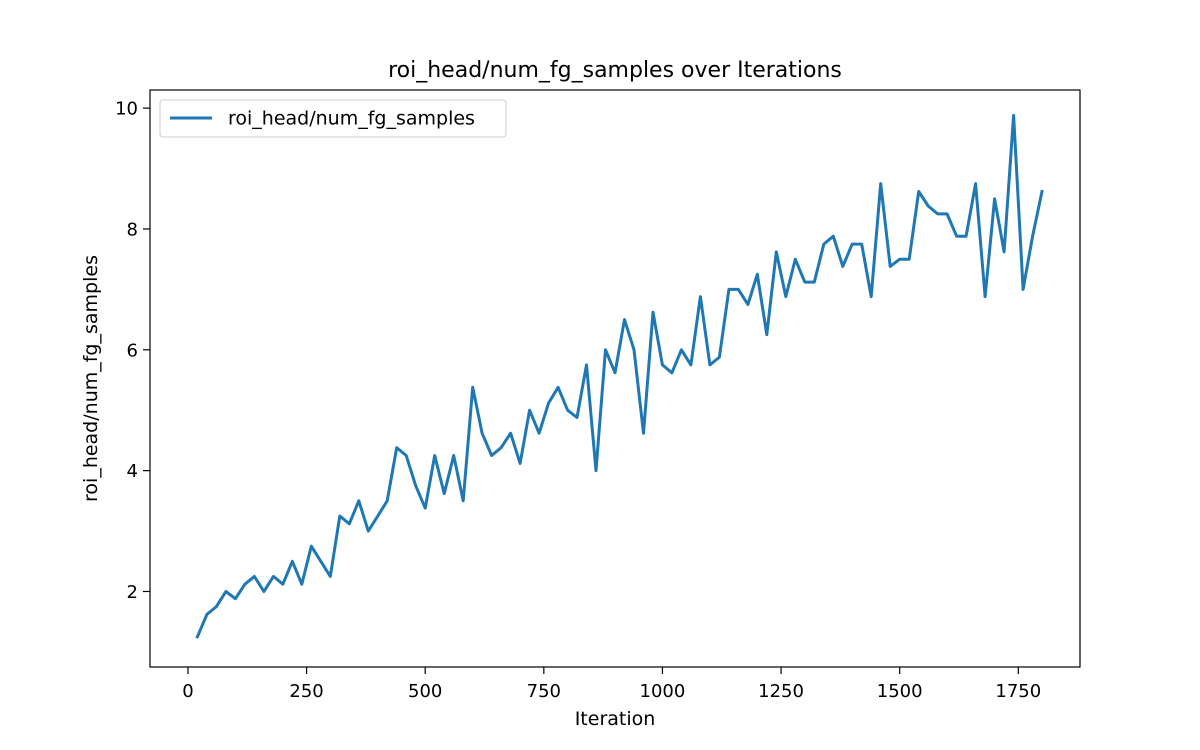 The image size is (1200, 750). What do you see at coordinates (544, 691) in the screenshot?
I see `x-tick-label: 750` at bounding box center [544, 691].